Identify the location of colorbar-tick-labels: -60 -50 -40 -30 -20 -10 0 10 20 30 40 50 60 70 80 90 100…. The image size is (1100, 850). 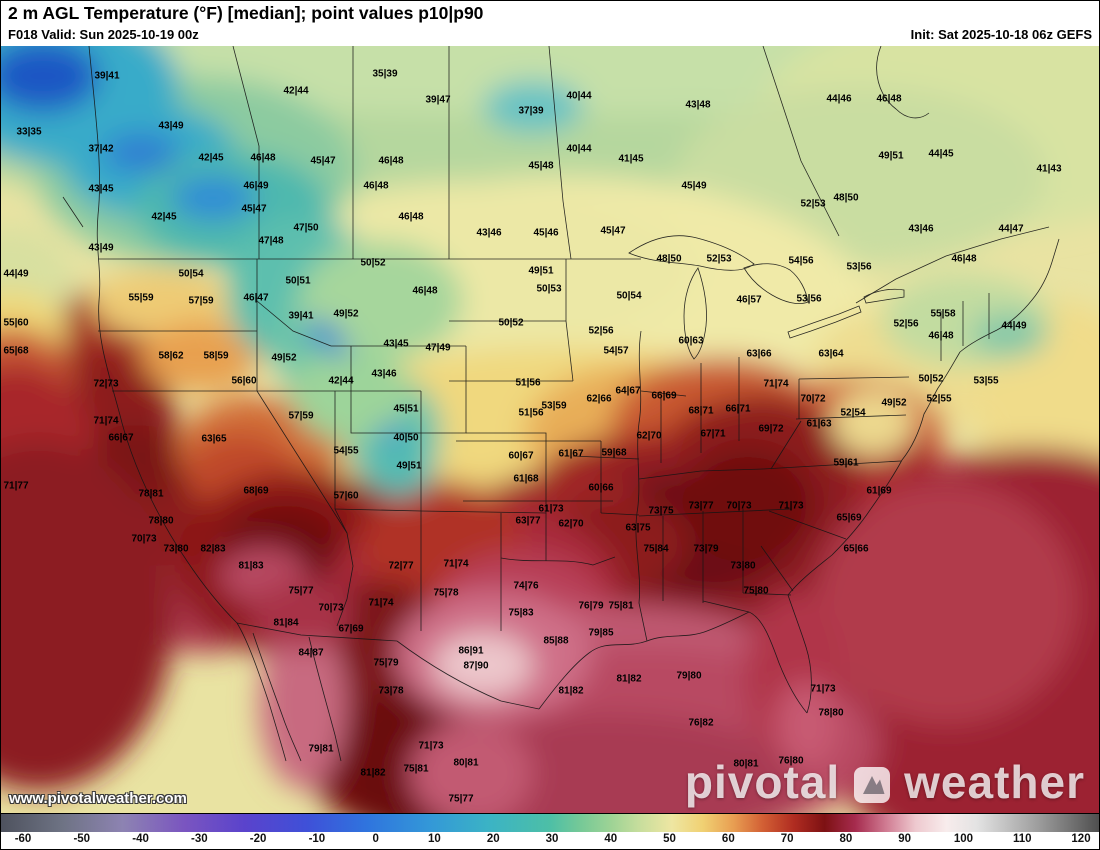
(550, 840).